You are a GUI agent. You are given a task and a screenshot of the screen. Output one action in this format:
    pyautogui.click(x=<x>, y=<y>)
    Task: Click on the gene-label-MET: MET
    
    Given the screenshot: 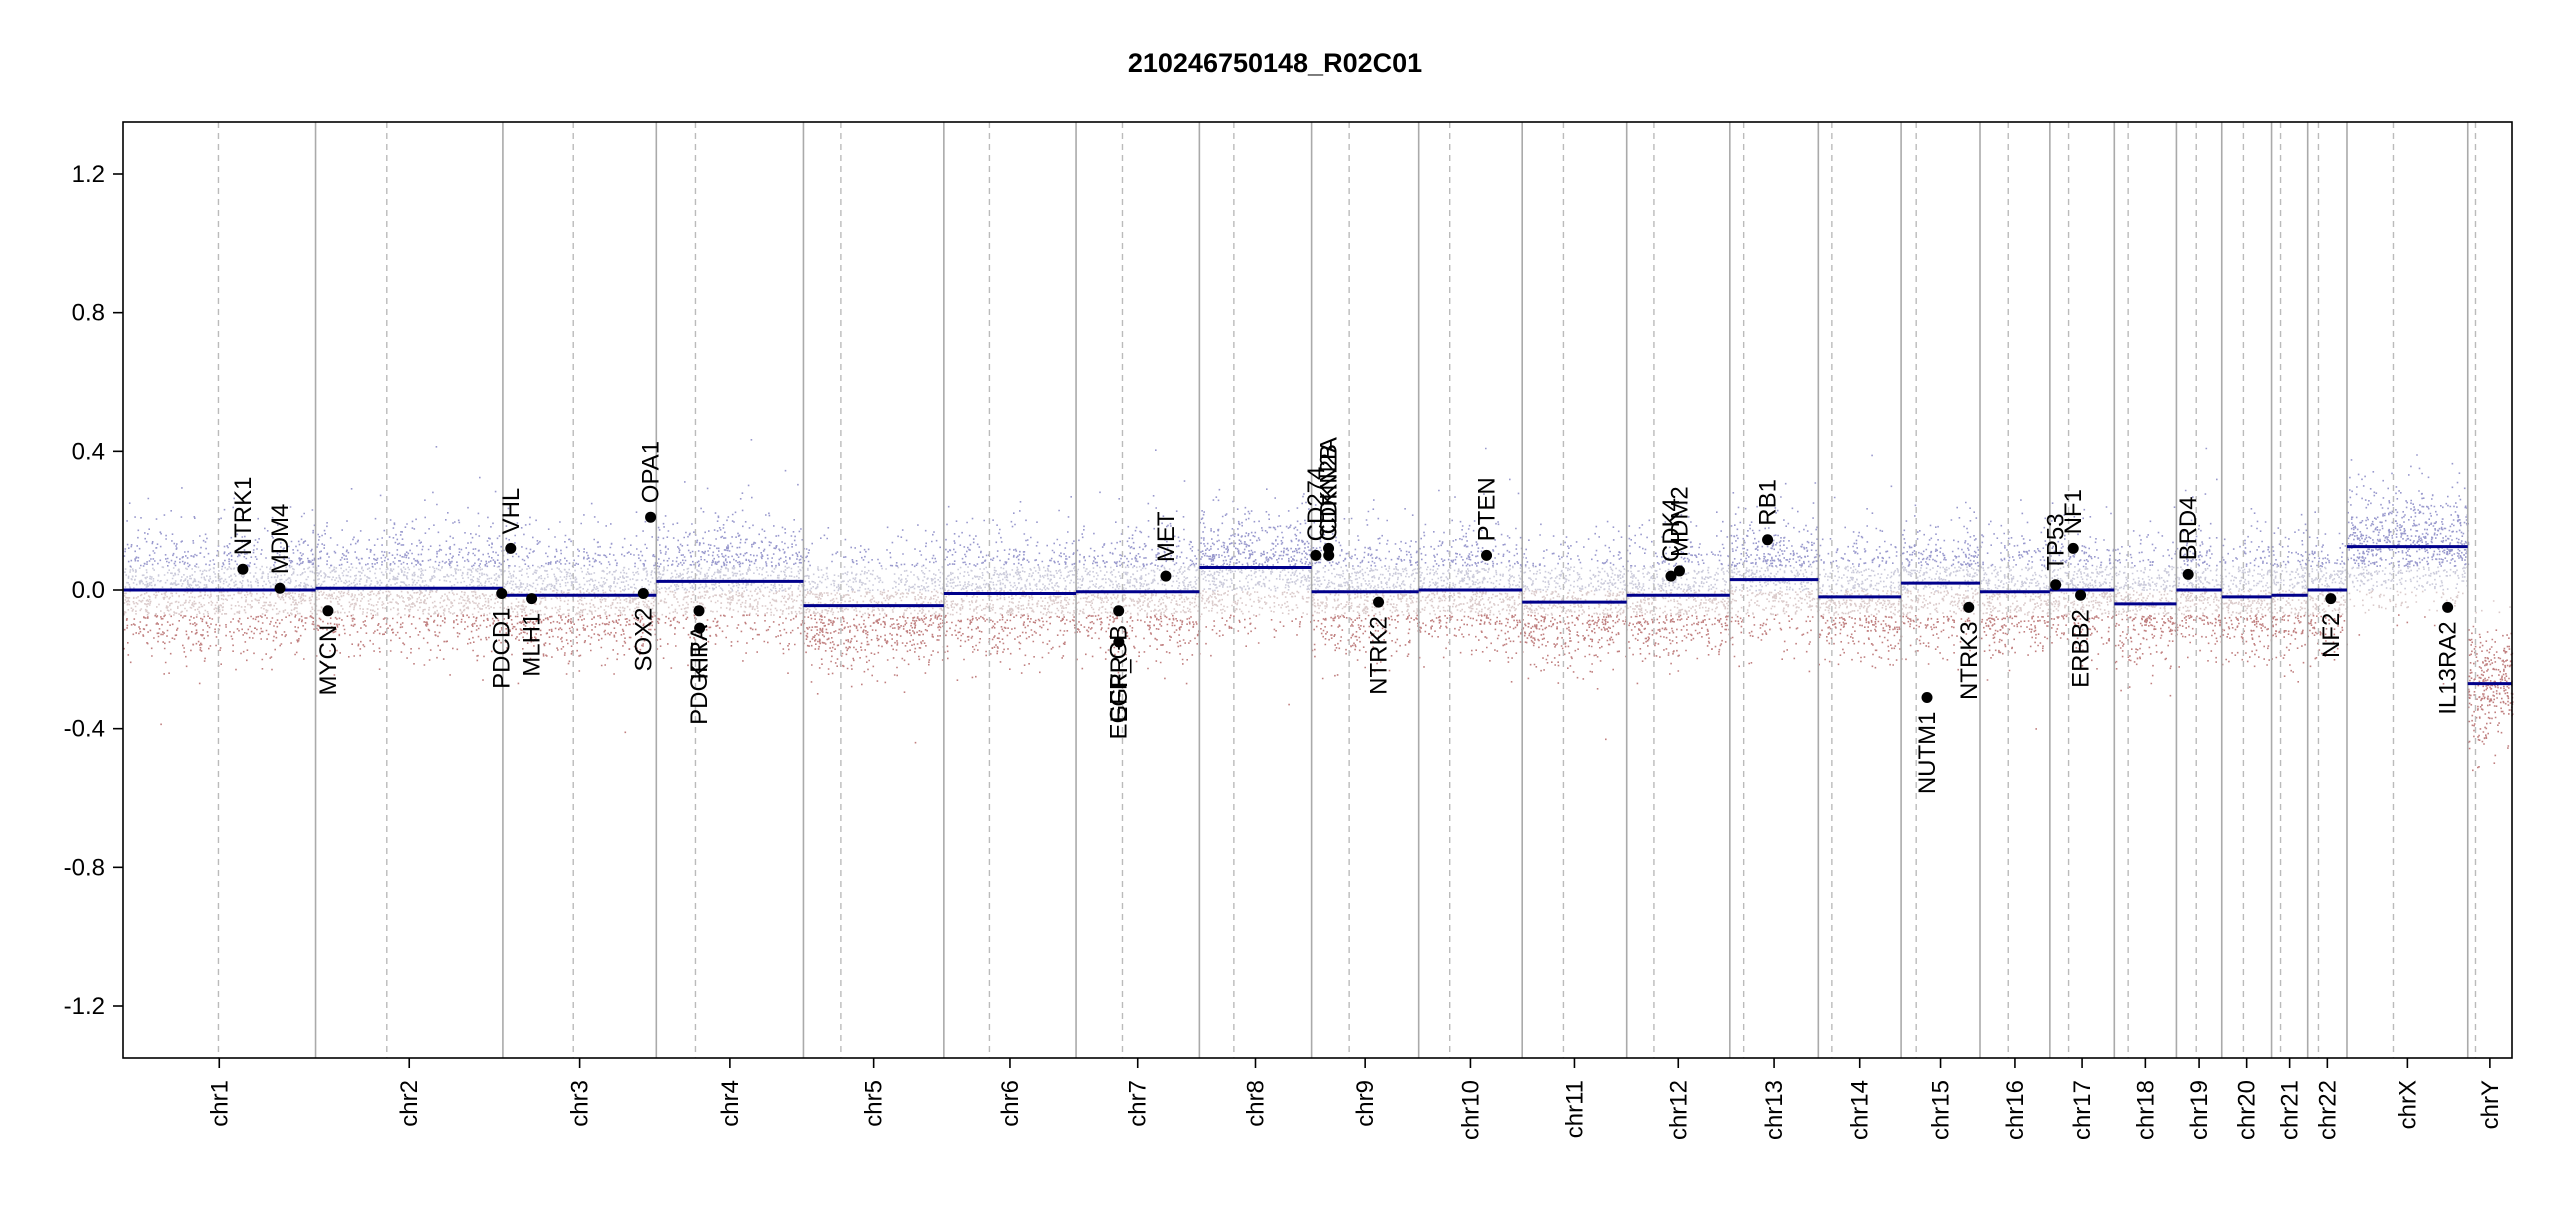 What is the action you would take?
    pyautogui.click(x=1166, y=536)
    